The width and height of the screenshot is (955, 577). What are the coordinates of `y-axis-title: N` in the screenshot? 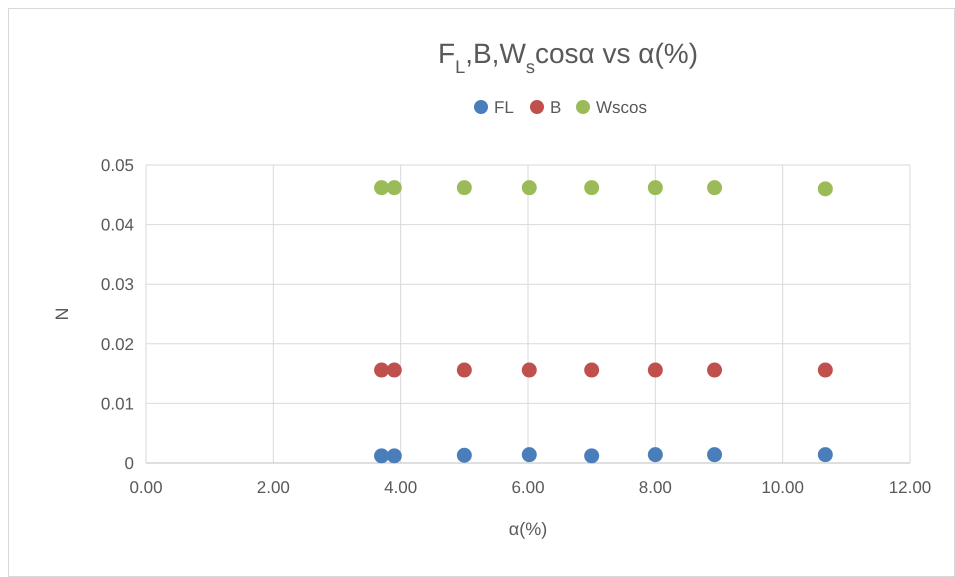 It's located at (62, 314).